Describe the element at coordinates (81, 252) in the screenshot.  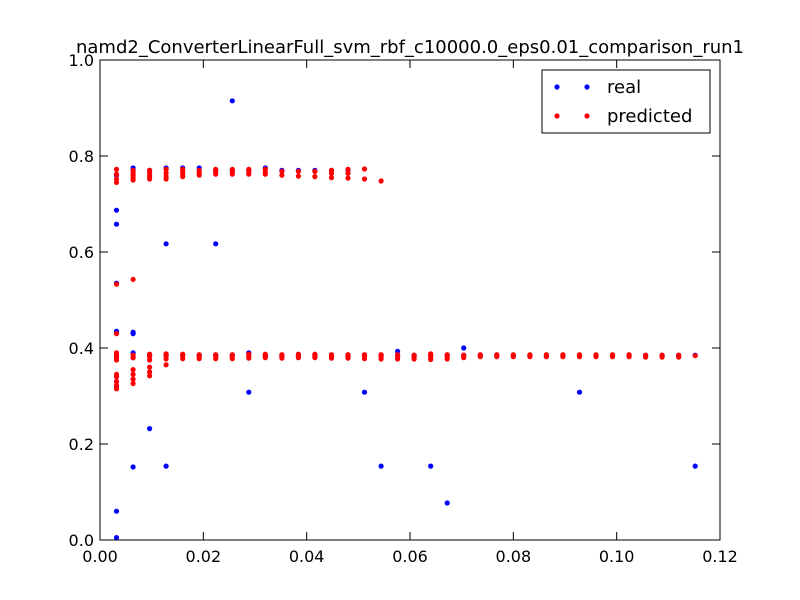
I see `y-tick-label: 0.6` at that location.